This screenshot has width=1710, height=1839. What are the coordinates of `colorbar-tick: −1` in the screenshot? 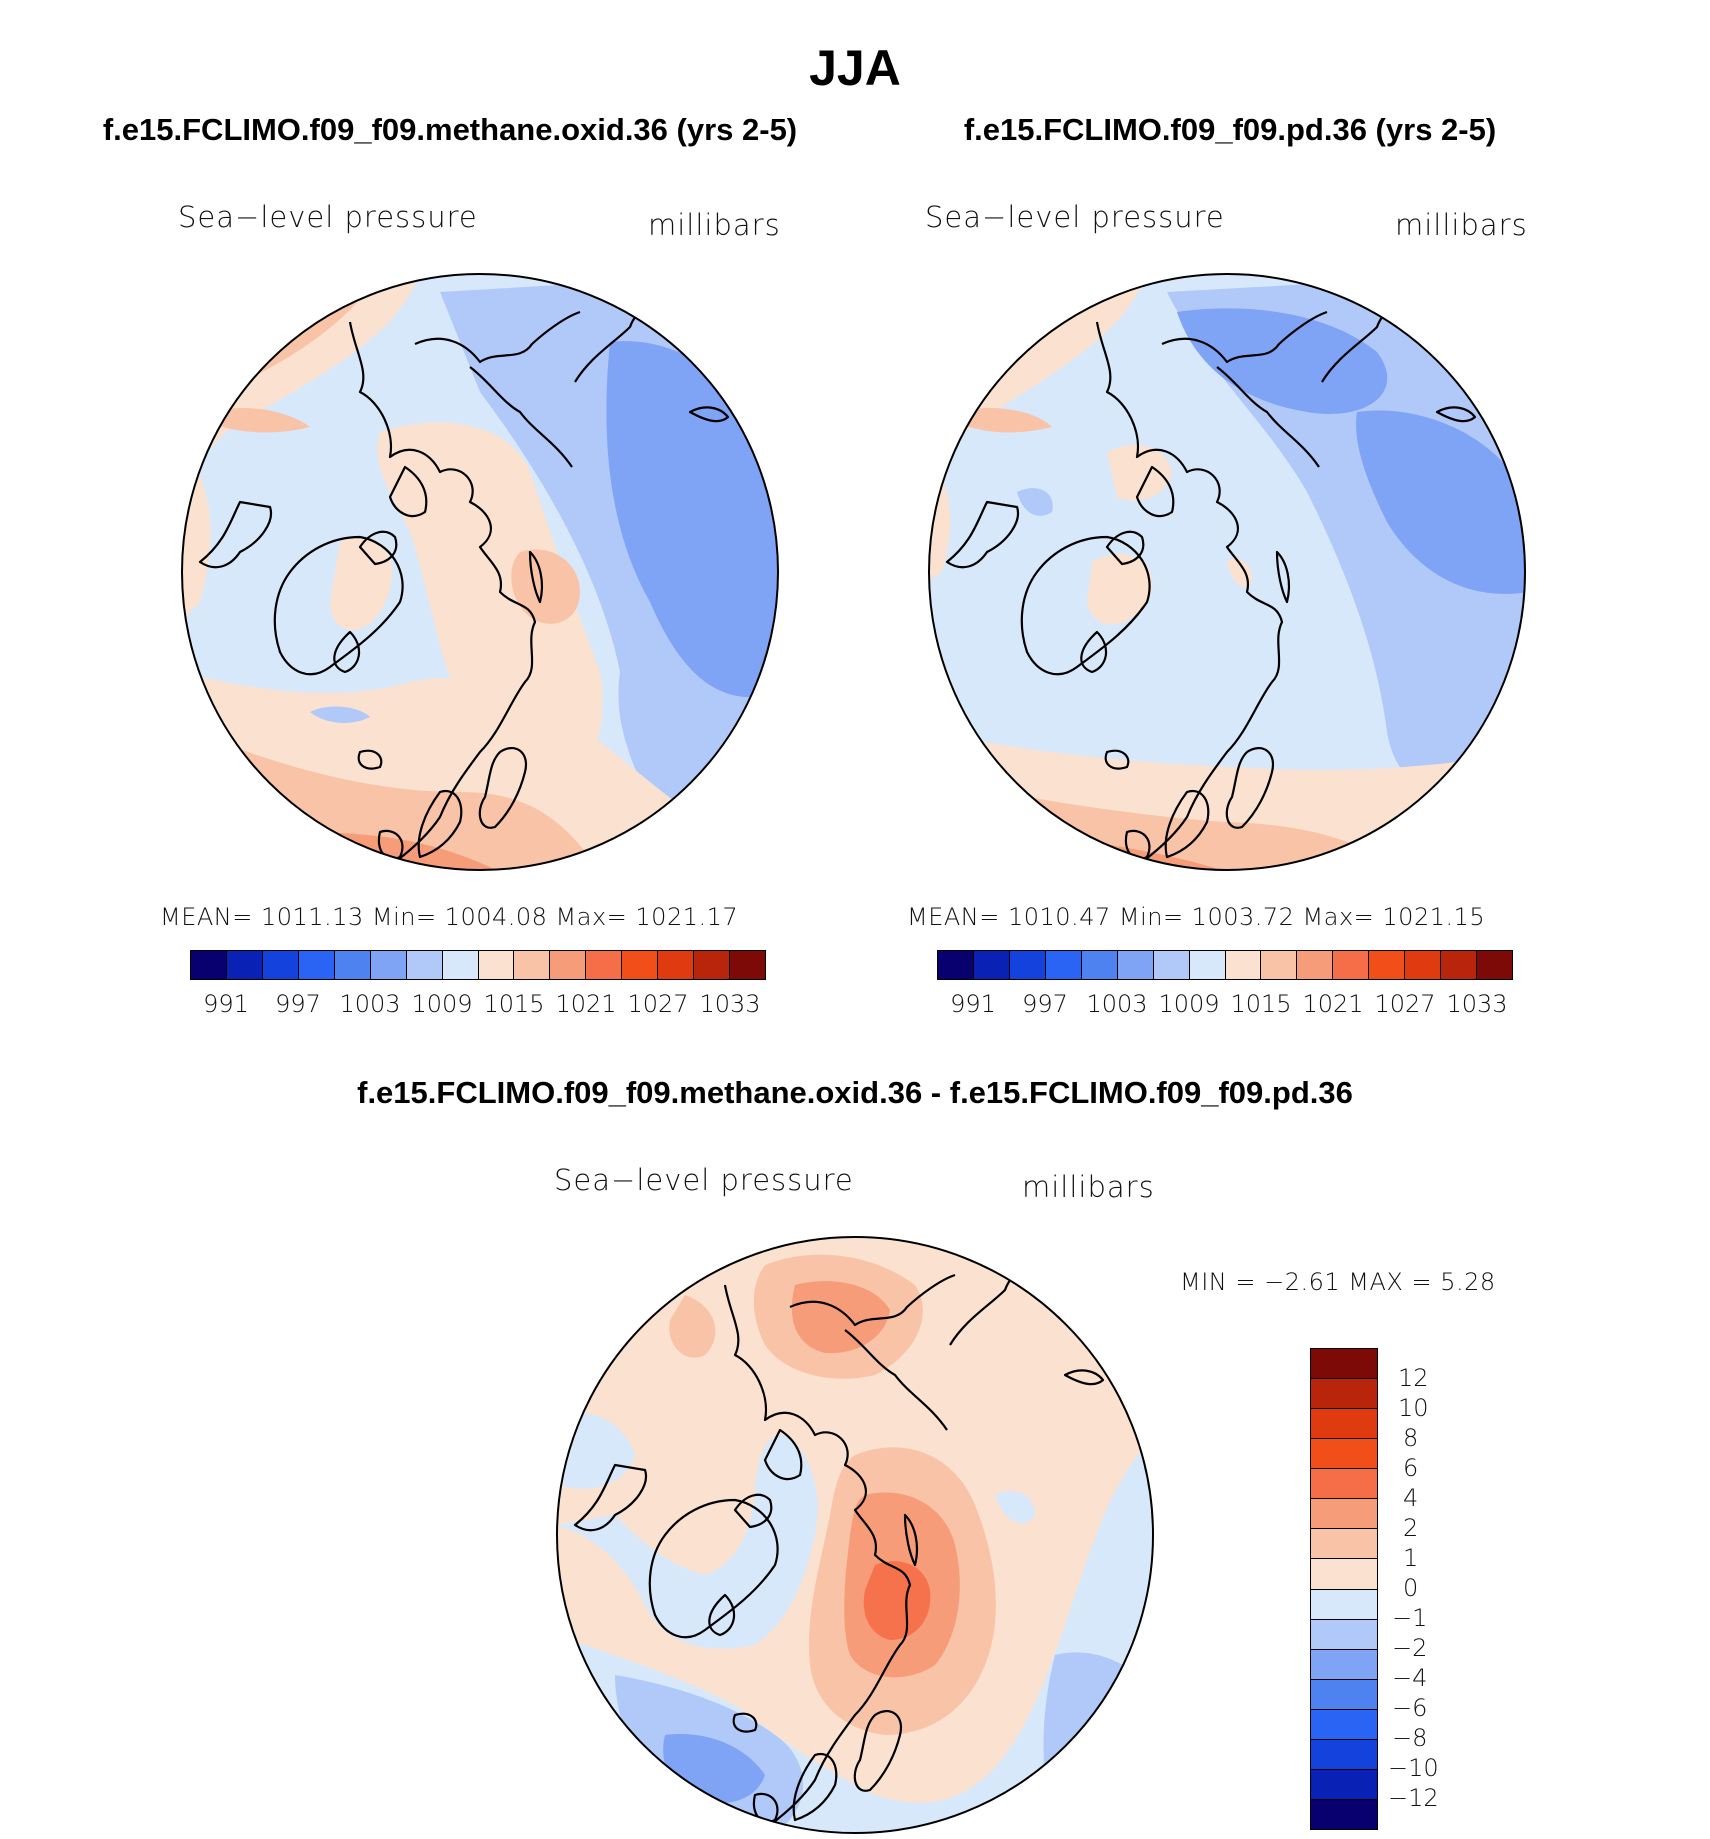 It's located at (1410, 1618).